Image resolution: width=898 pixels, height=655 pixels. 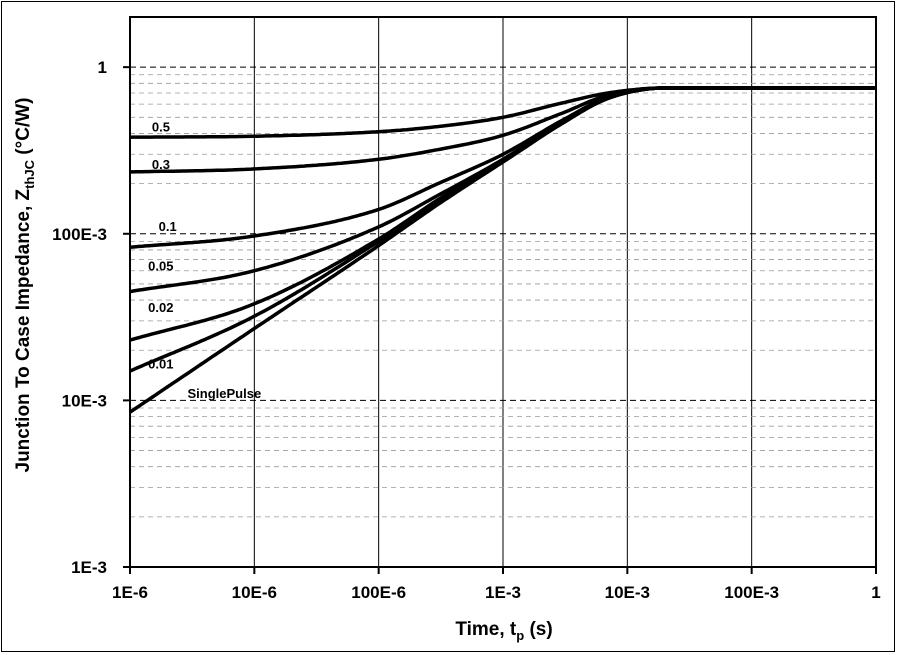 I want to click on y-axis-title-main: Junction To Case Impedance, Z, so click(x=23, y=330).